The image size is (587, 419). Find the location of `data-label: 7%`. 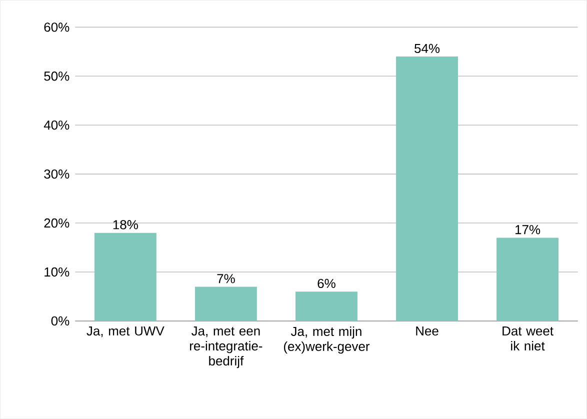

data-label: 7% is located at coordinates (226, 279).